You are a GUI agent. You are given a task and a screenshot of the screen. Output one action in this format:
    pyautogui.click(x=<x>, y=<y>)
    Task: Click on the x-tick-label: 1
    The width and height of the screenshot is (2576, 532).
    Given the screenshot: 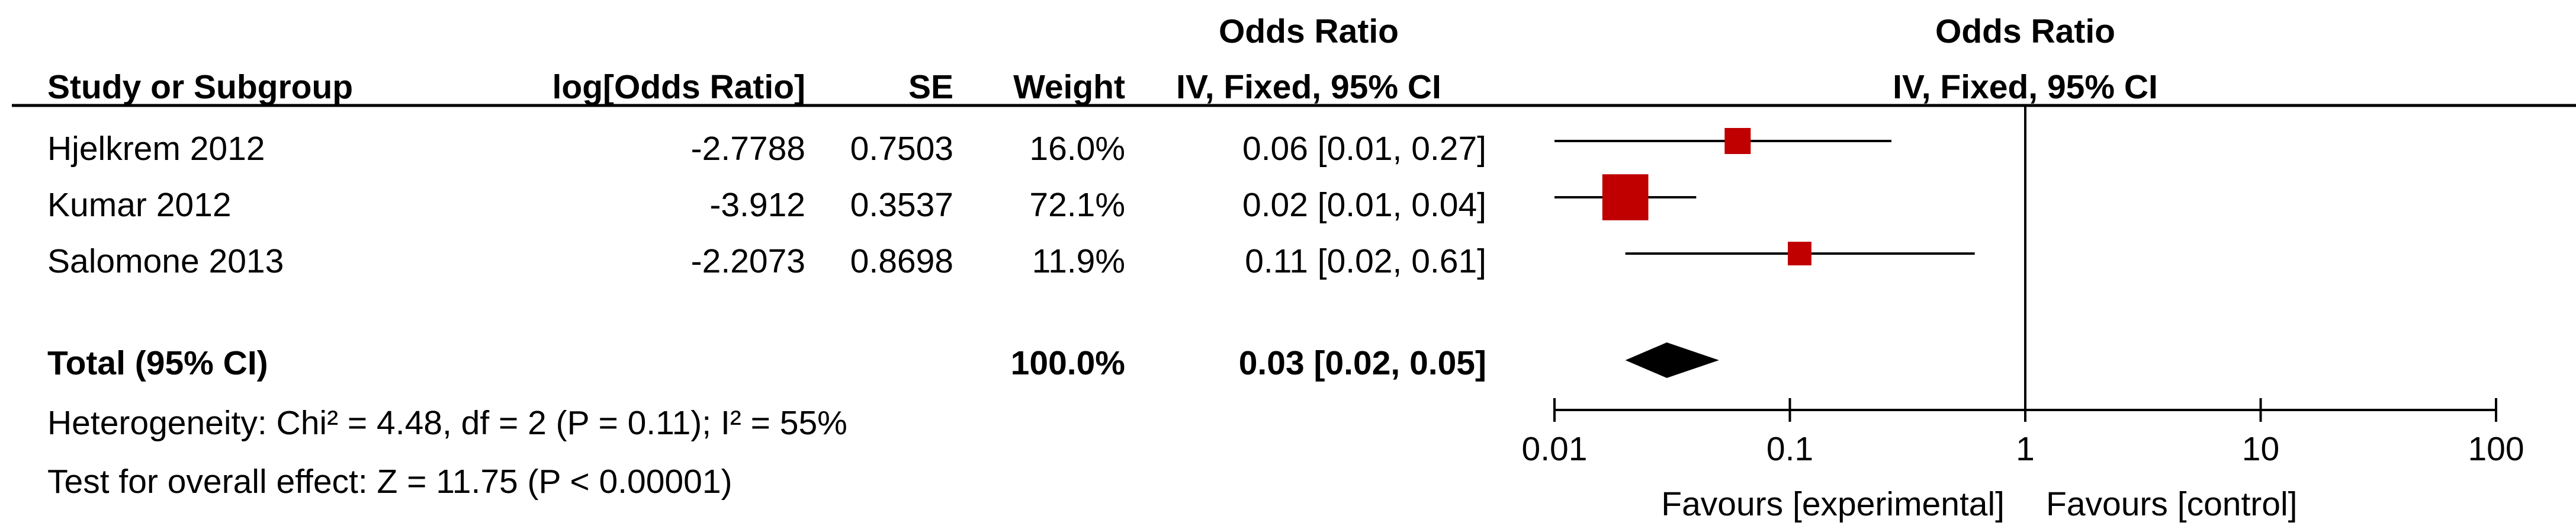 What is the action you would take?
    pyautogui.click(x=2025, y=449)
    